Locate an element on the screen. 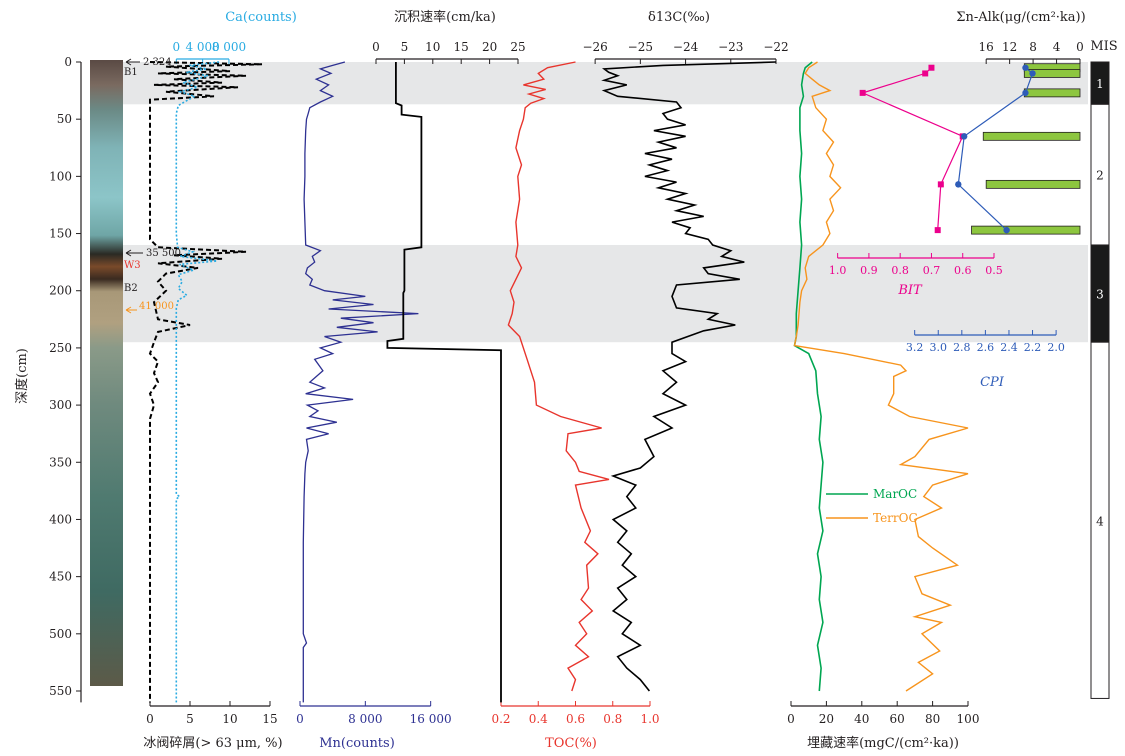 Image resolution: width=1125 pixels, height=756 pixels. d13c-axis-label: δ13C(‰) is located at coordinates (679, 17).